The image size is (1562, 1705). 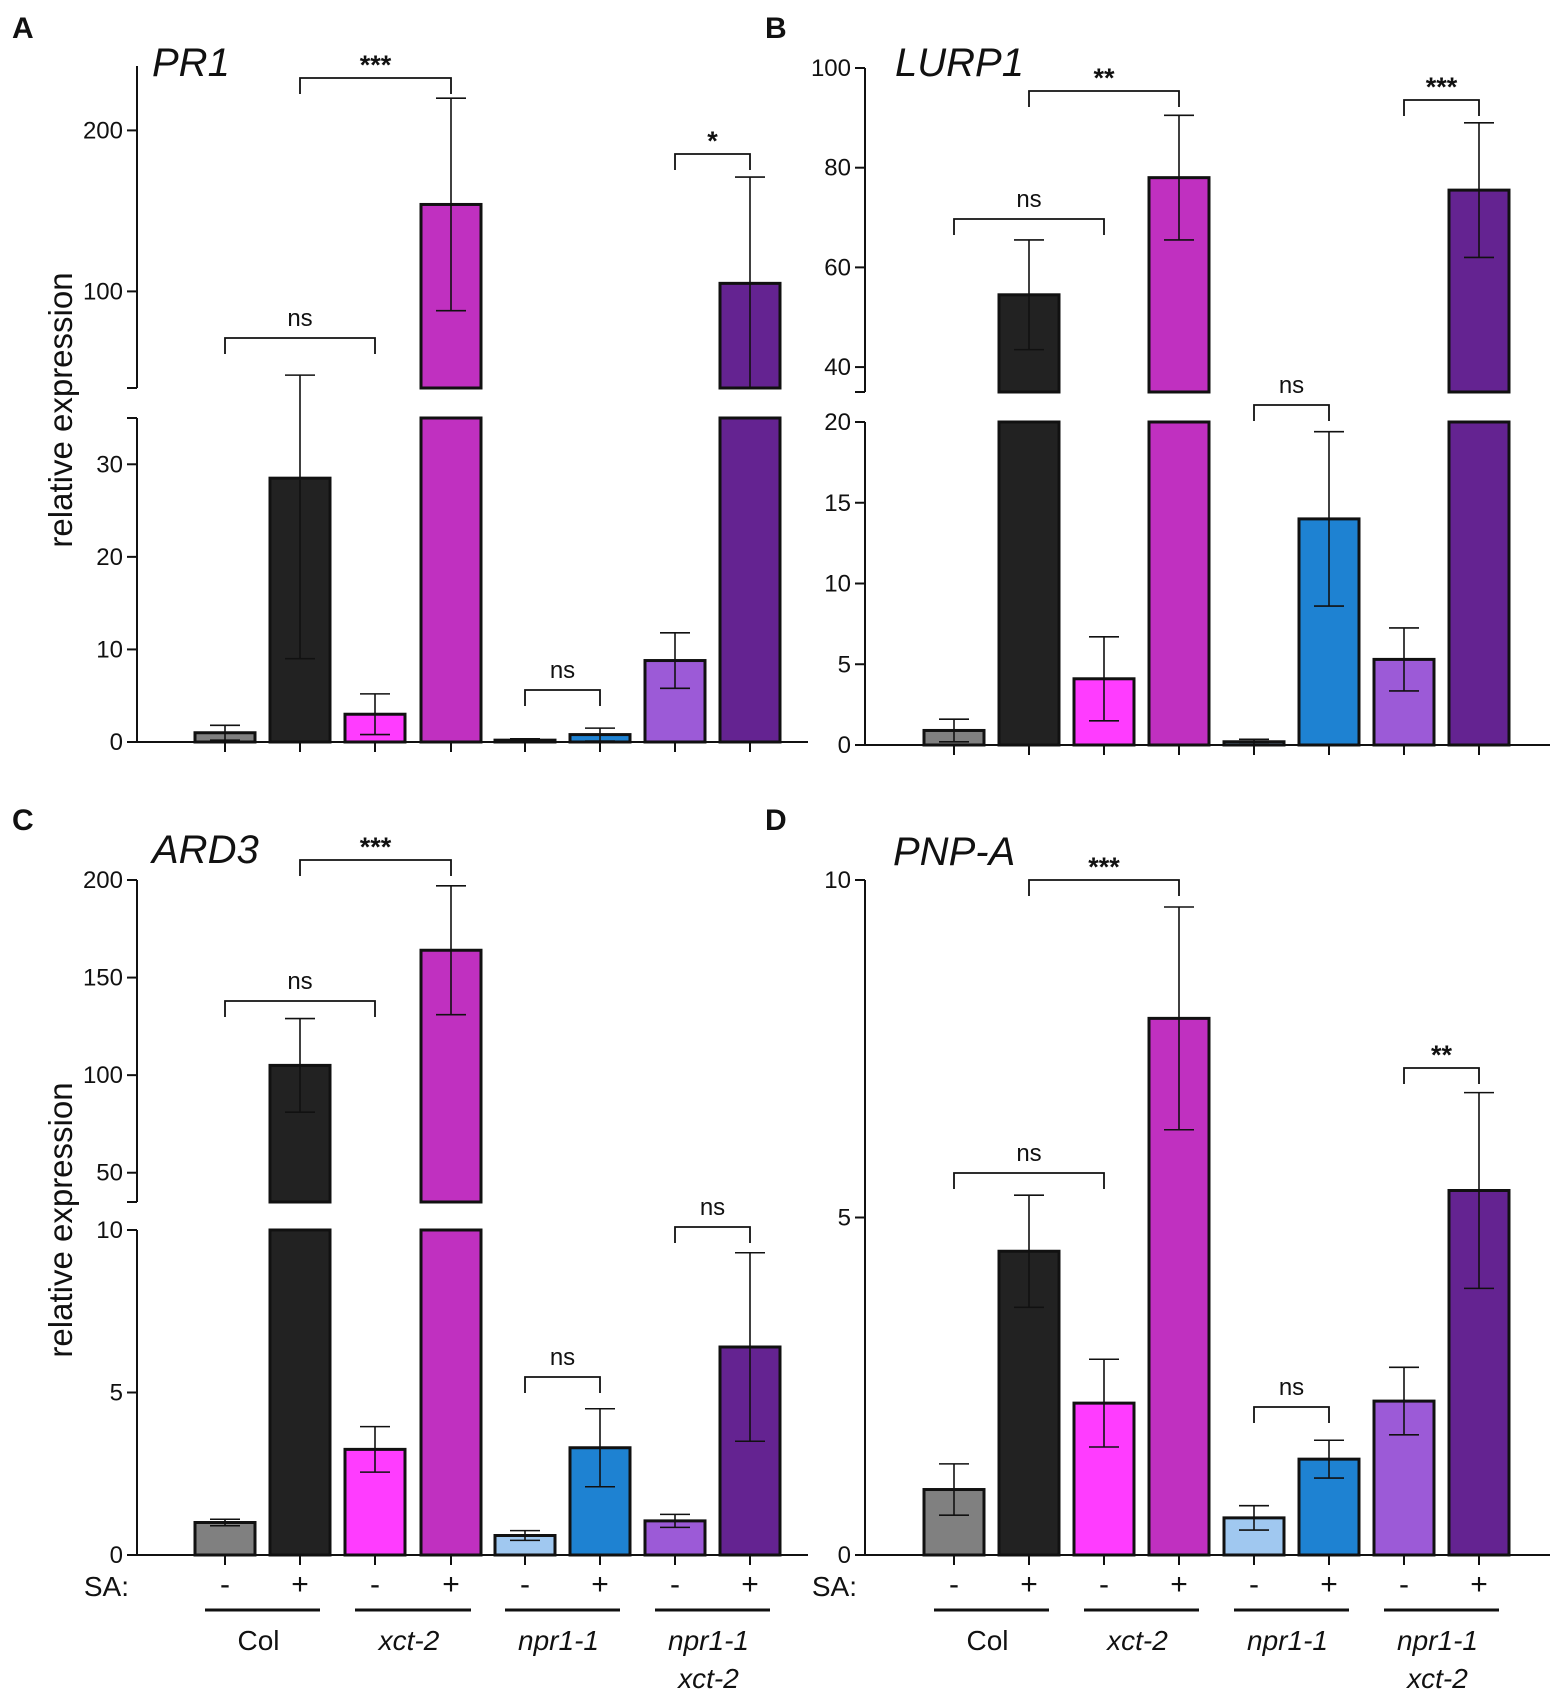 I want to click on panel-d-bar, so click(x=1029, y=1403).